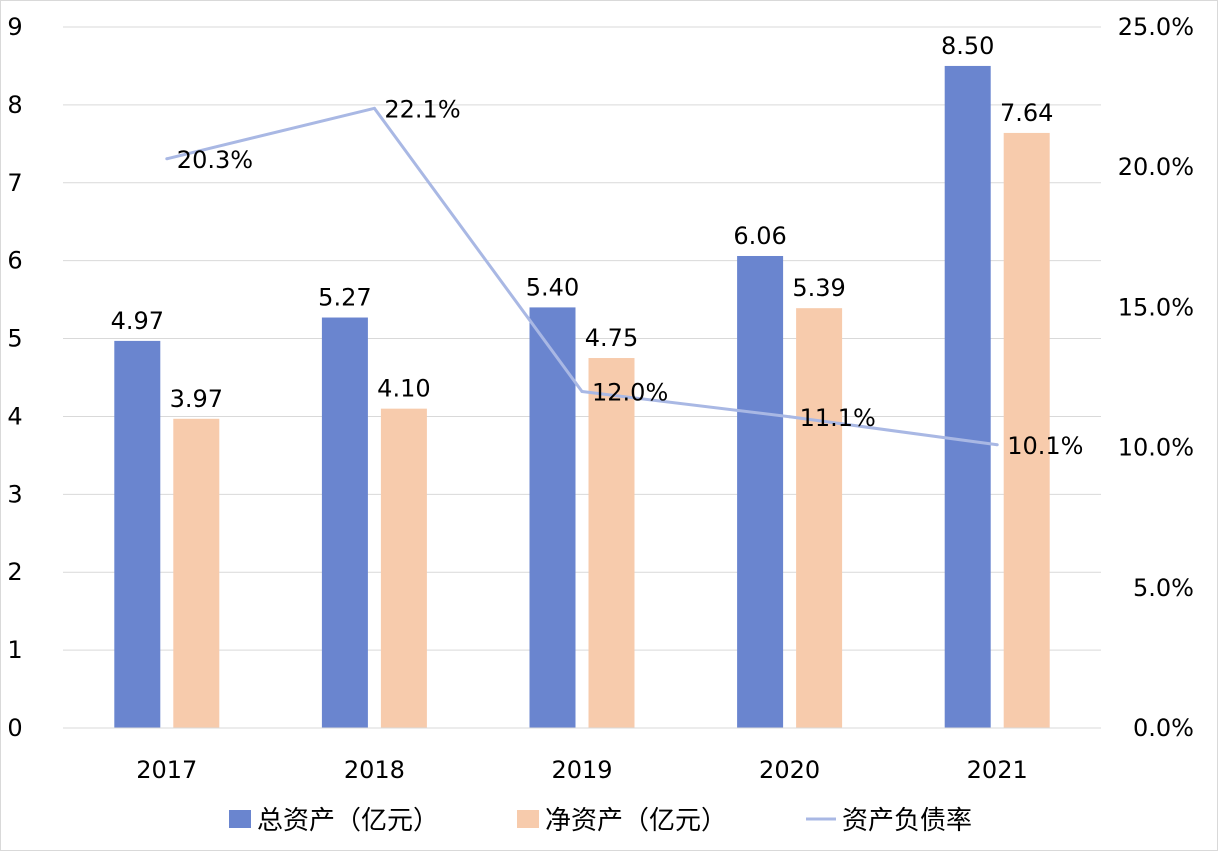 The image size is (1218, 855). Describe the element at coordinates (14, 416) in the screenshot. I see `y-left-tick-4: 4` at that location.